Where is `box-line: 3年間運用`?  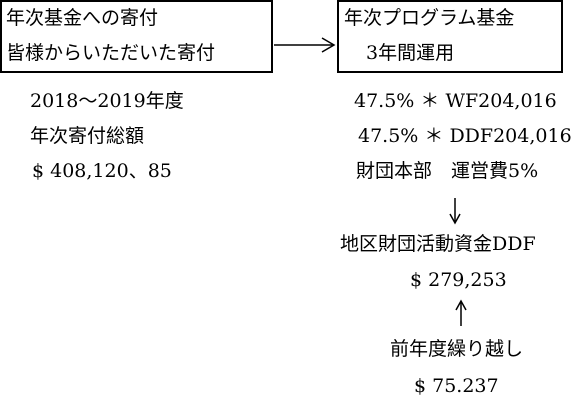
box-line: 3年間運用 is located at coordinates (410, 53).